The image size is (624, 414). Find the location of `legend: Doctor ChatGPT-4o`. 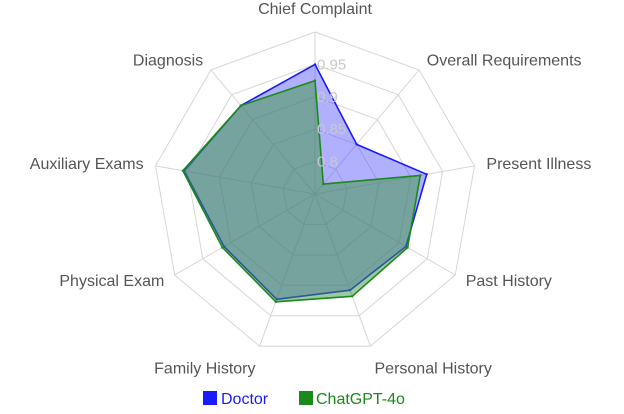

legend: Doctor ChatGPT-4o is located at coordinates (304, 399).